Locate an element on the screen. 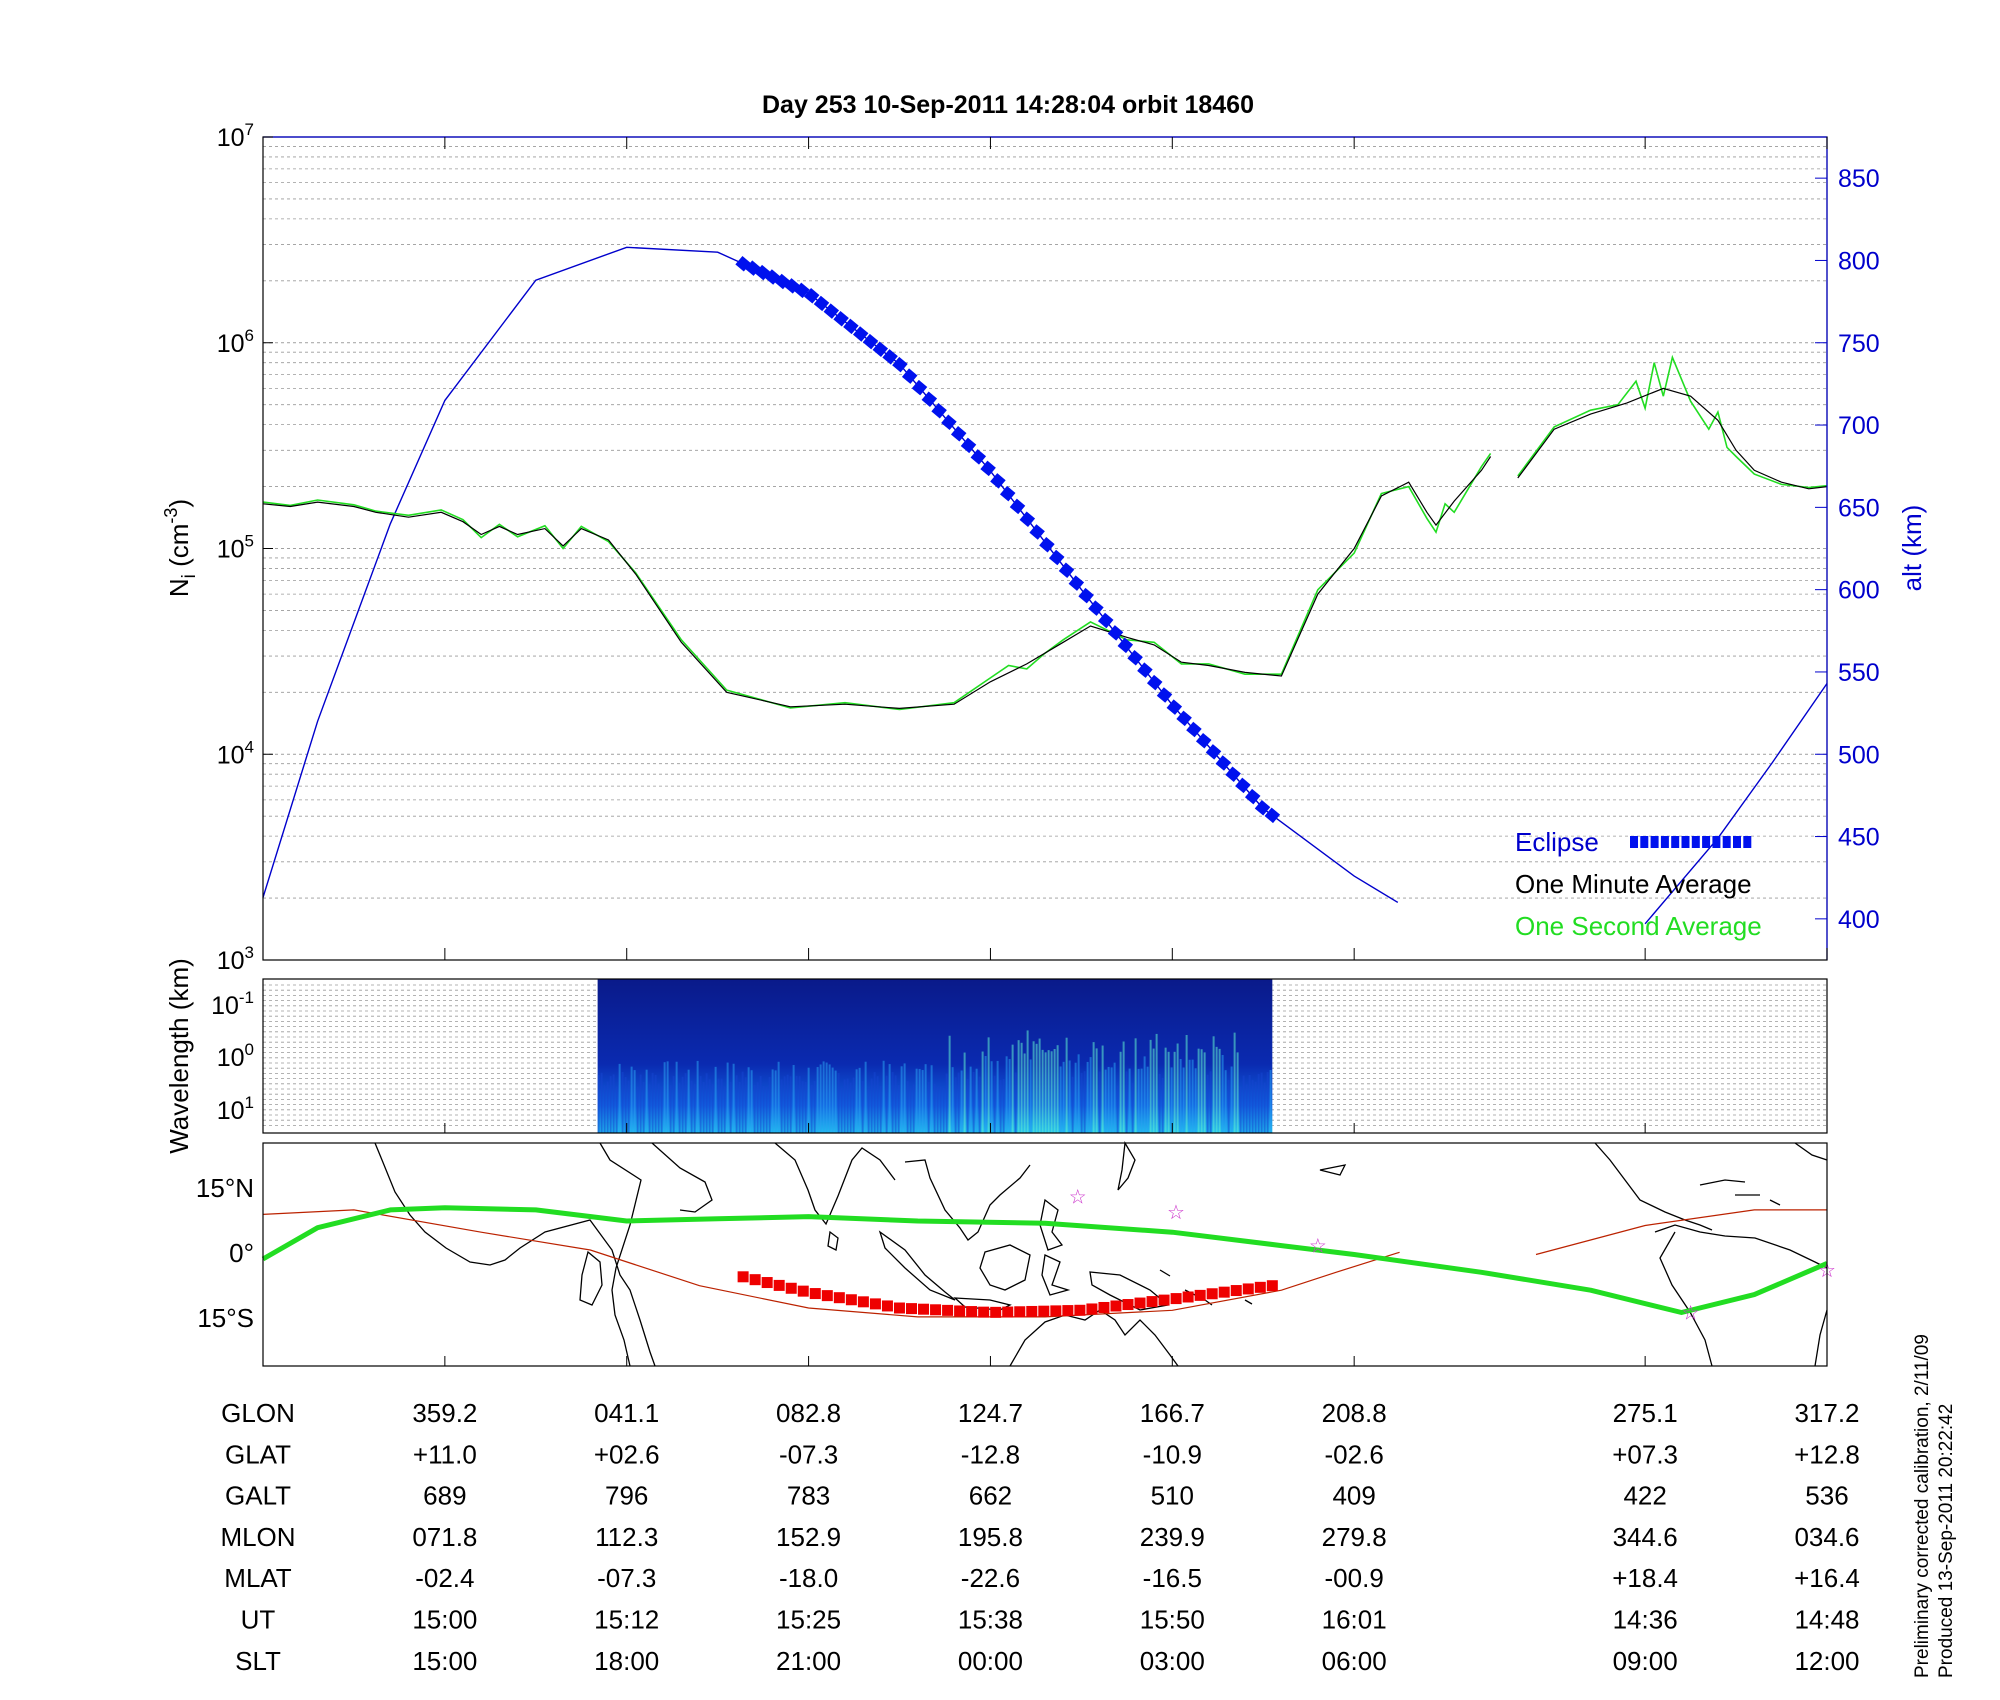 This screenshot has width=2000, height=1700. table-row-label: GALT is located at coordinates (258, 1496).